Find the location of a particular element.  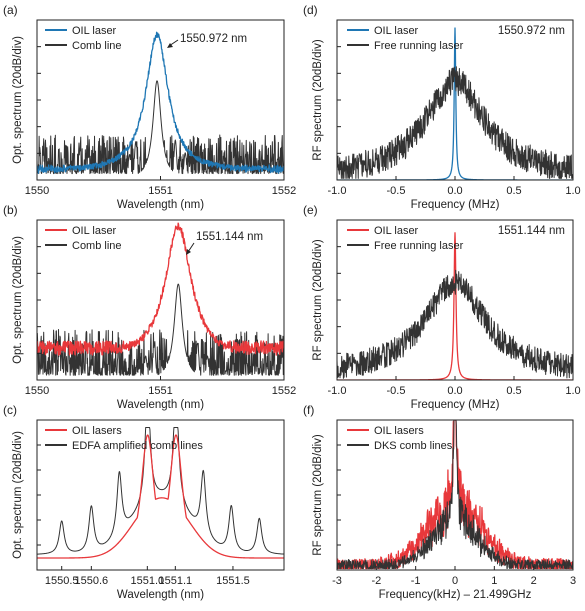

legend-edfa-amplified-comb-lines-label: EDFA amplified comb lines is located at coordinates (137, 446).